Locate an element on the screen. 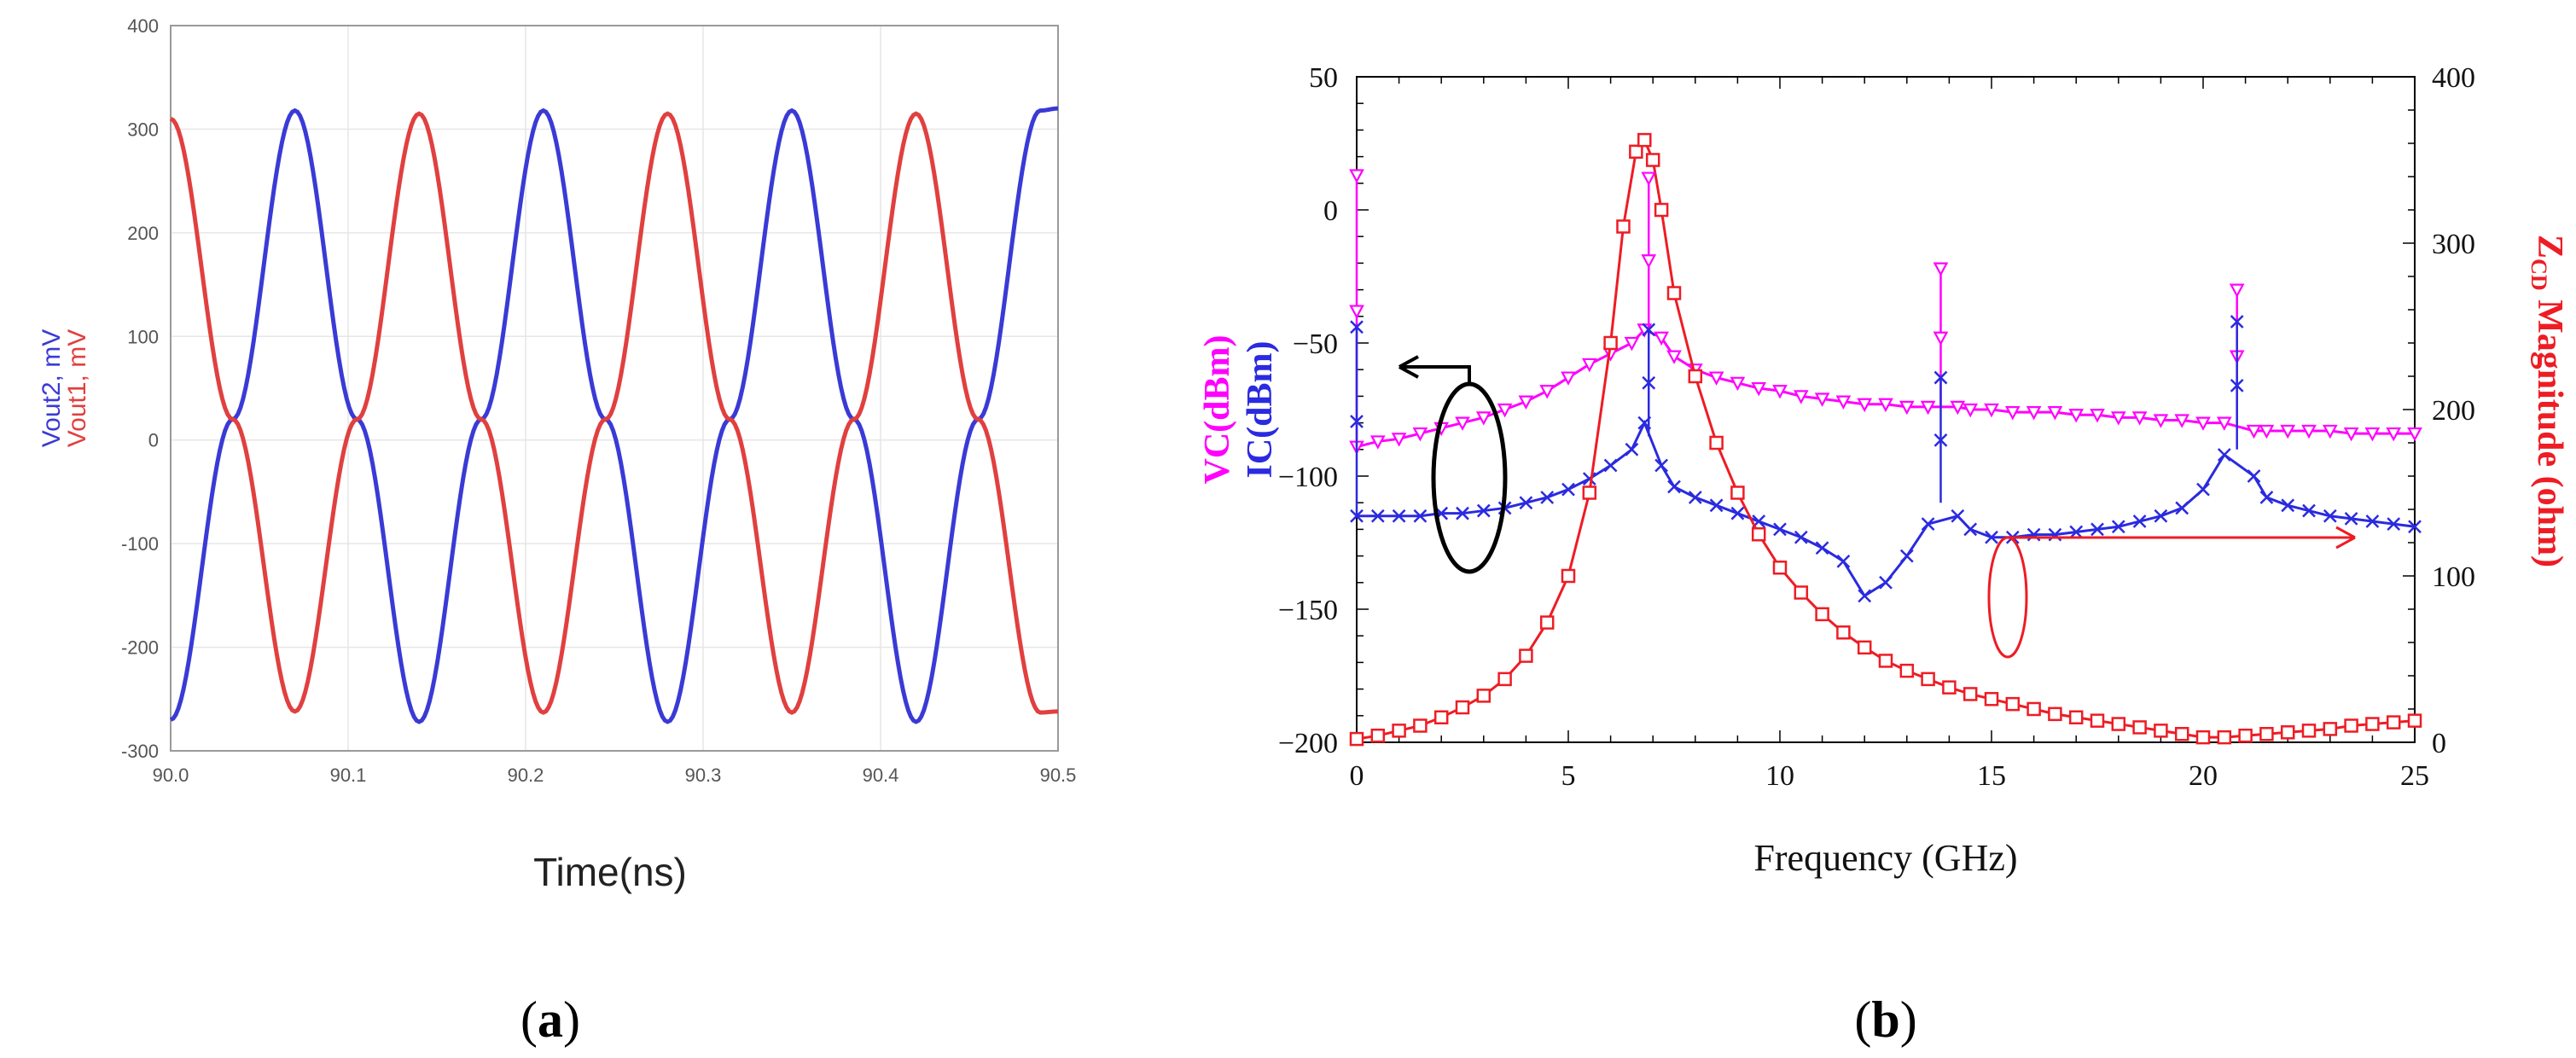 The height and width of the screenshot is (1058, 2576). panel-b-x-tick-labels: 0 5 10 15 20 25 is located at coordinates (1890, 776).